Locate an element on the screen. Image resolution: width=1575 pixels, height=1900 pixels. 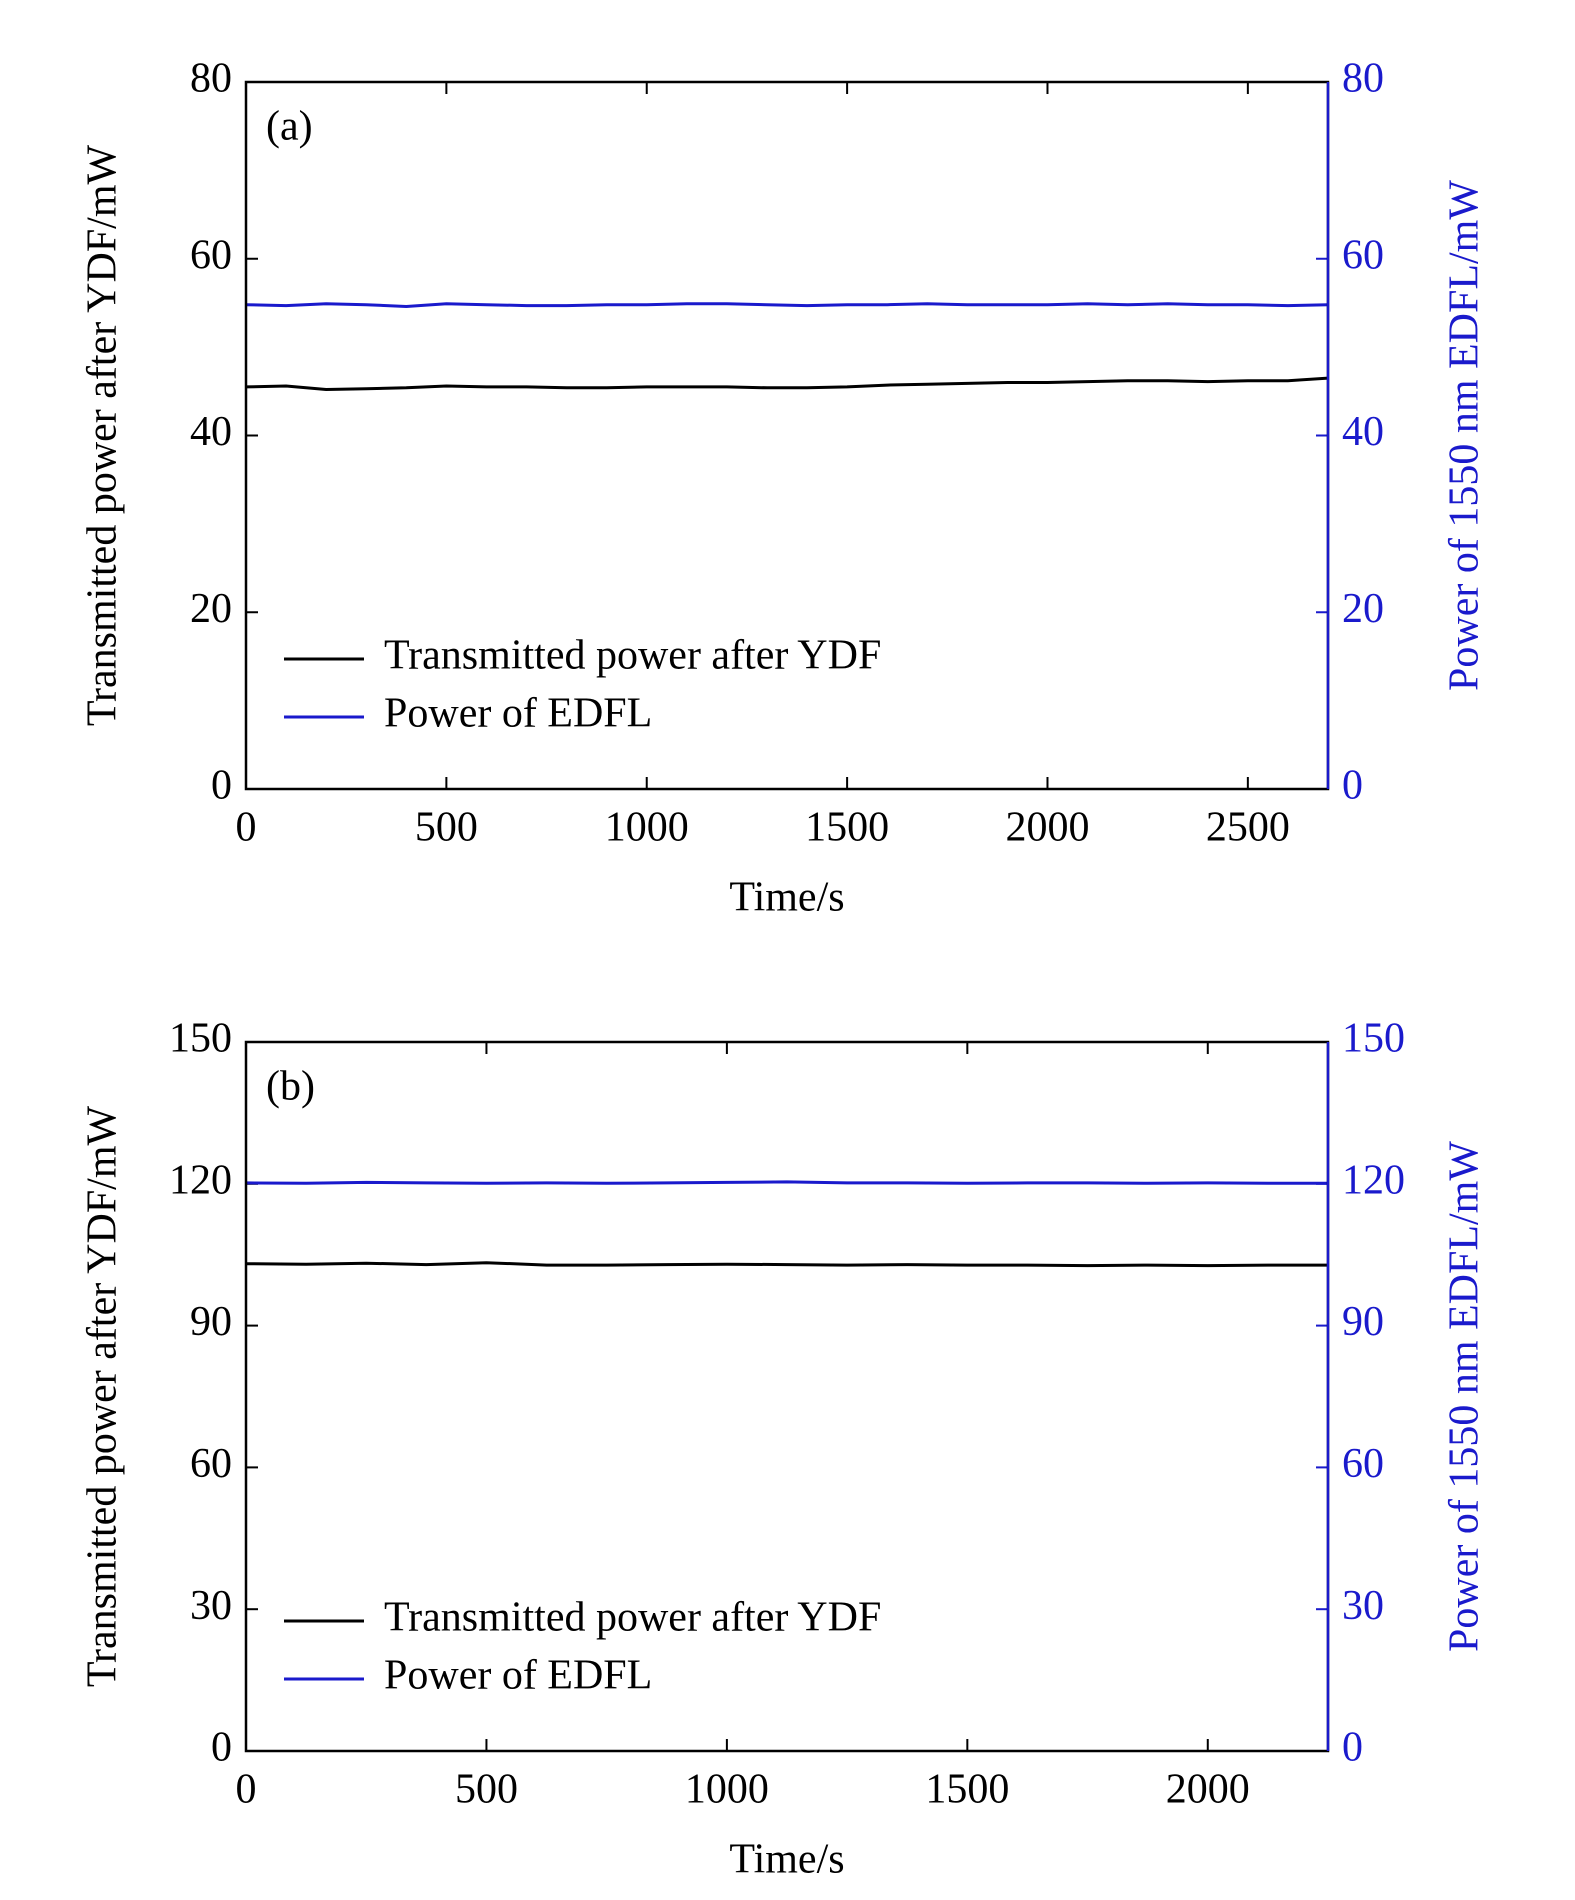
y-tick-label: 120 is located at coordinates (200, 1180).